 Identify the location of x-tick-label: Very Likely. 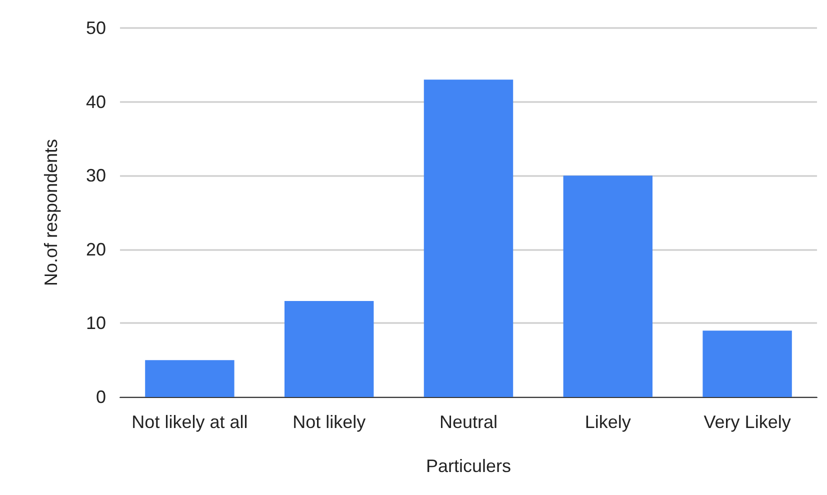
(747, 422).